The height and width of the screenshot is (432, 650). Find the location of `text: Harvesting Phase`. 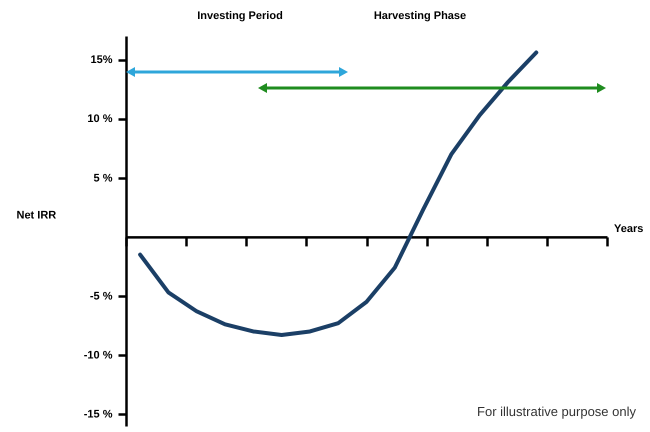

text: Harvesting Phase is located at coordinates (420, 16).